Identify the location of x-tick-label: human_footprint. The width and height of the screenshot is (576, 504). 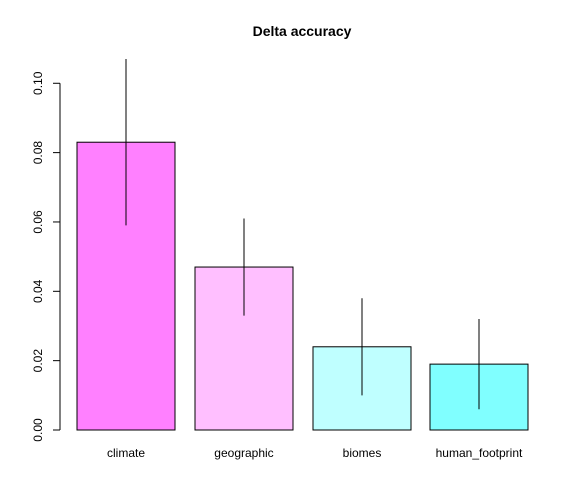
(479, 453).